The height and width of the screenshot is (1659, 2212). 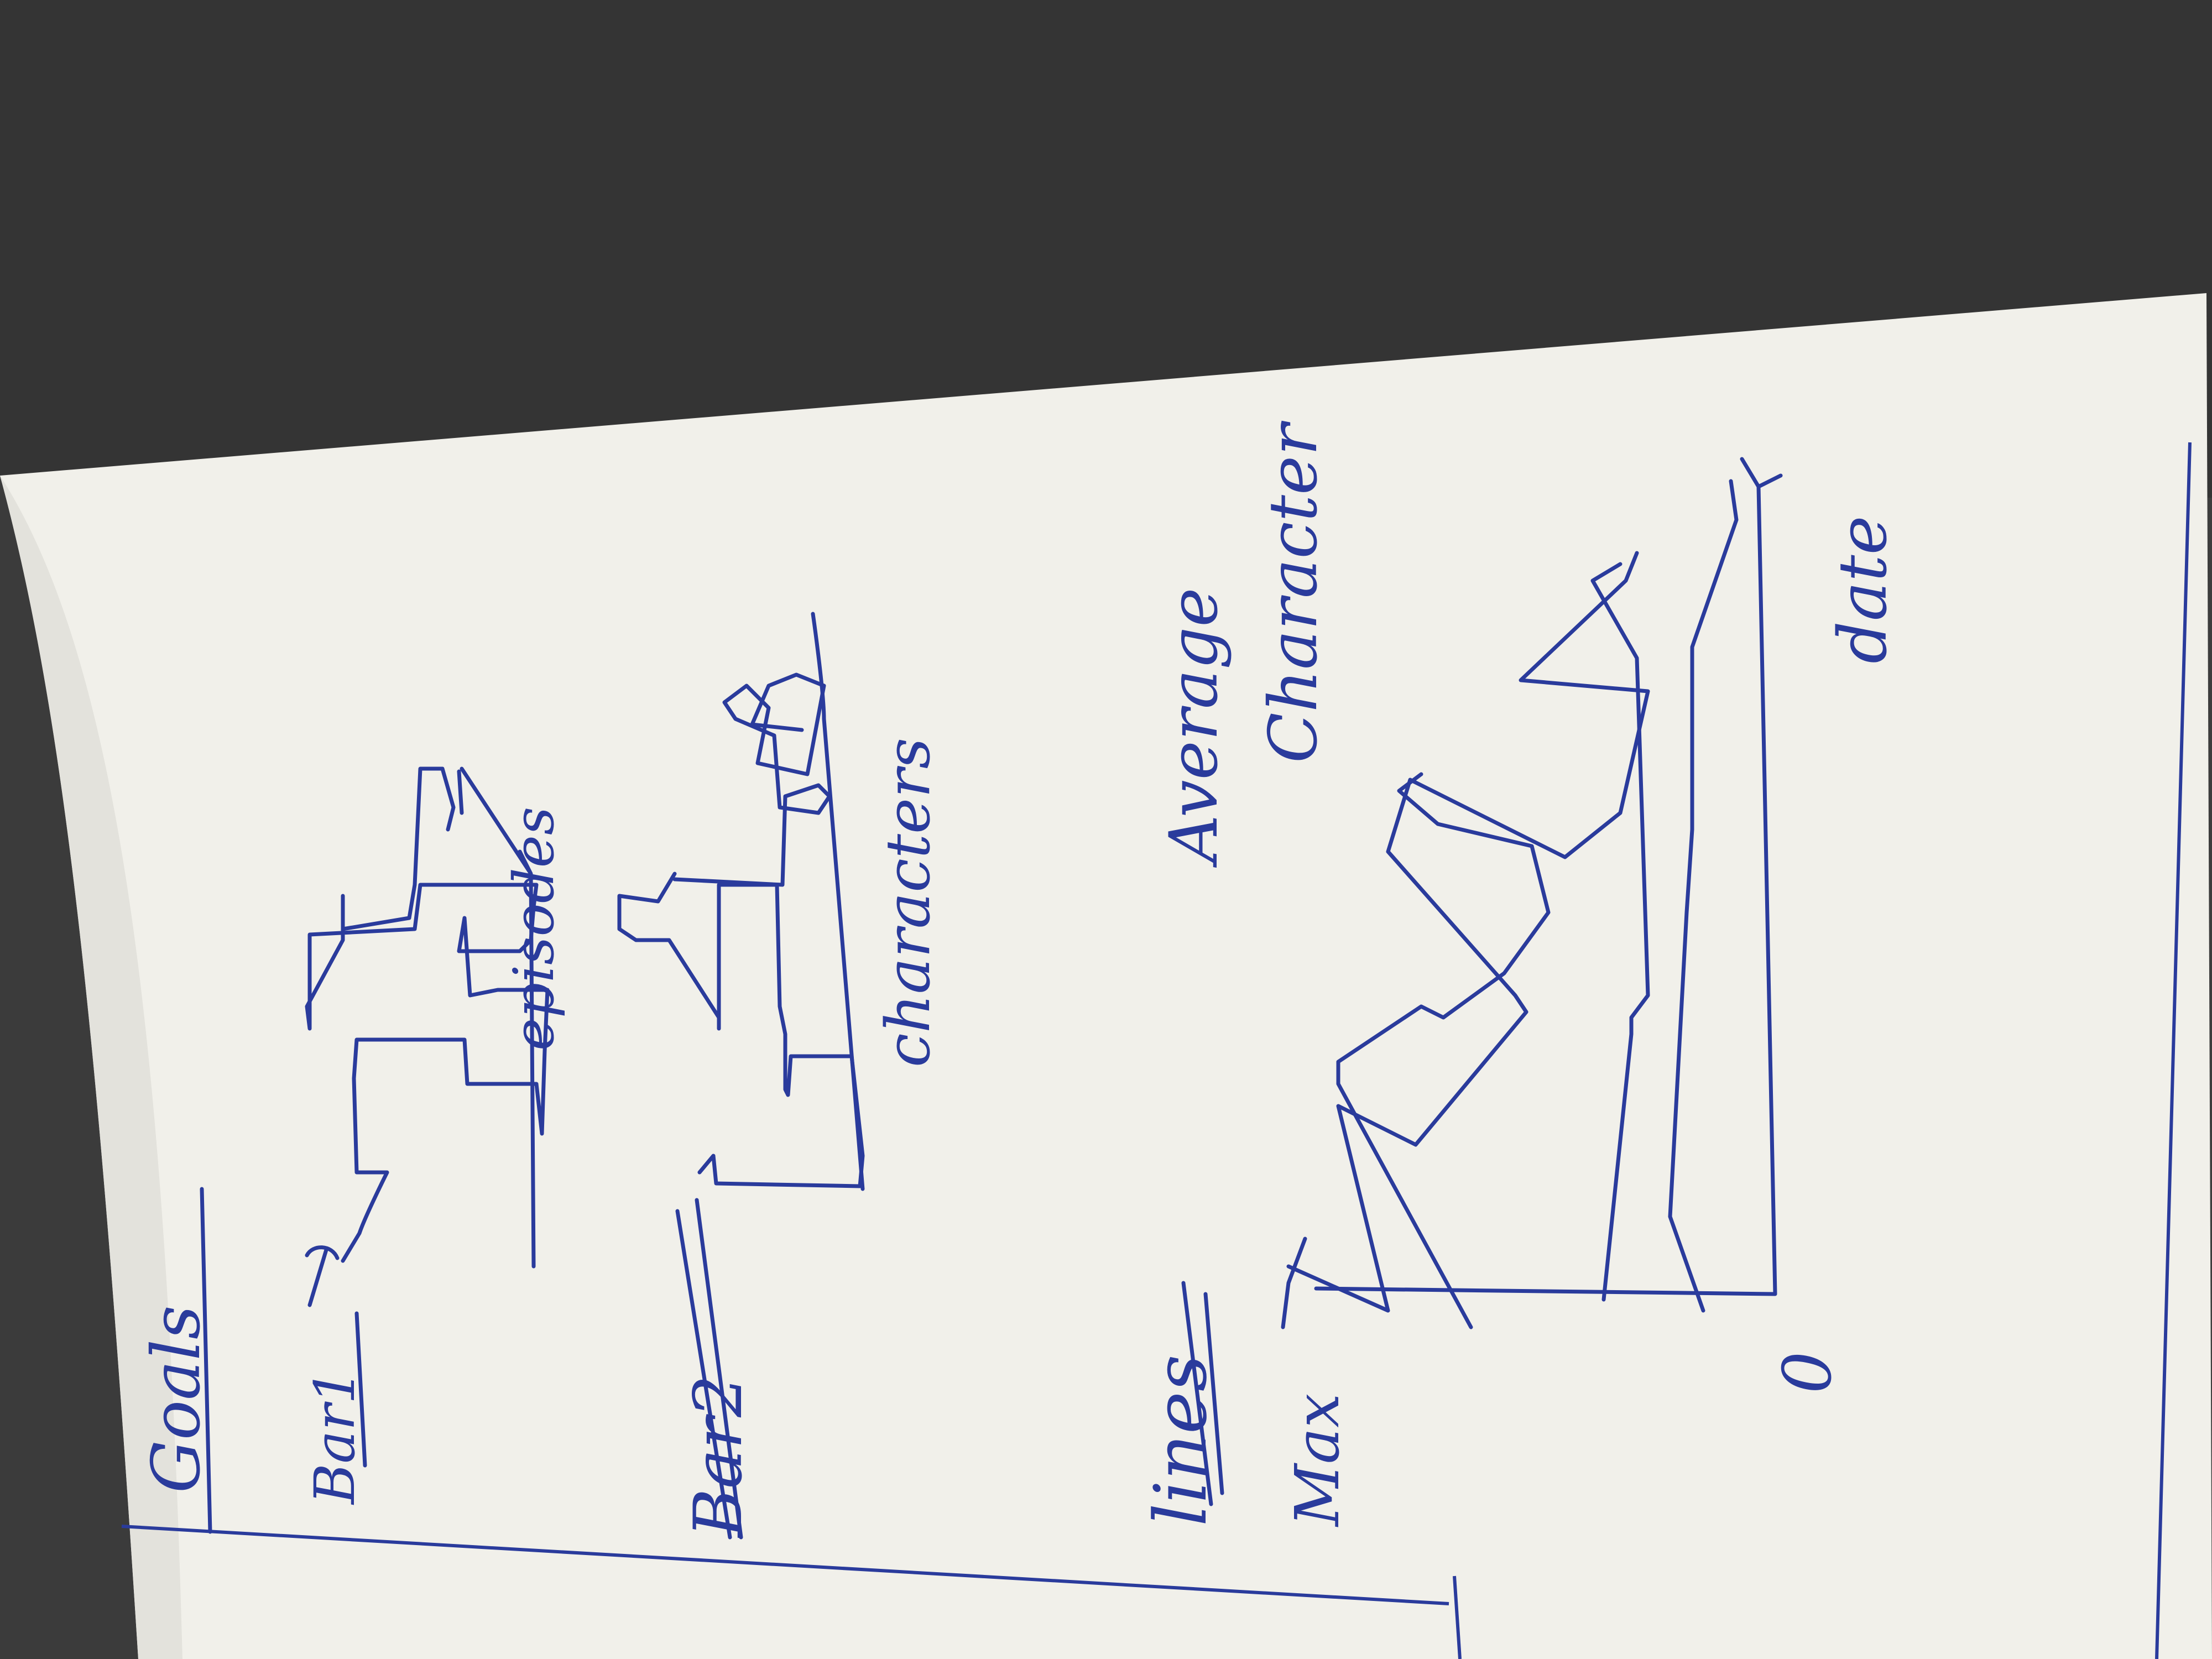 What do you see at coordinates (428, 1015) in the screenshot?
I see `bar1-bars` at bounding box center [428, 1015].